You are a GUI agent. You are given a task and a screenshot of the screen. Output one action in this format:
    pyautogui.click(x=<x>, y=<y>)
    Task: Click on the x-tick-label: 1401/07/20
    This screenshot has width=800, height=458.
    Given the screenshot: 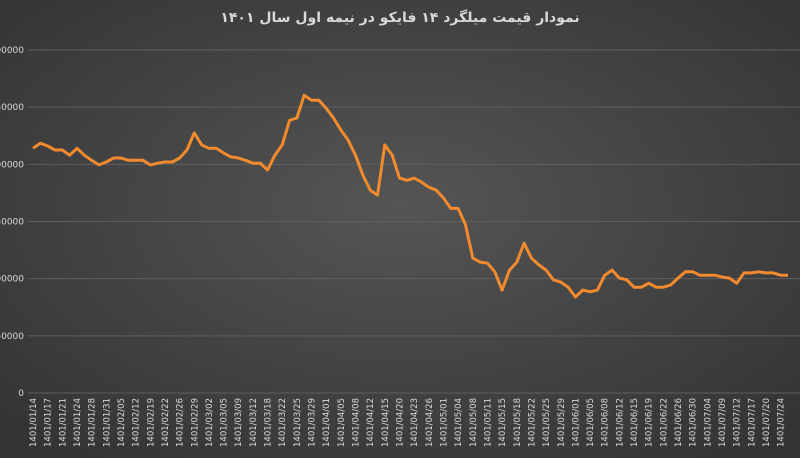 What is the action you would take?
    pyautogui.click(x=767, y=422)
    